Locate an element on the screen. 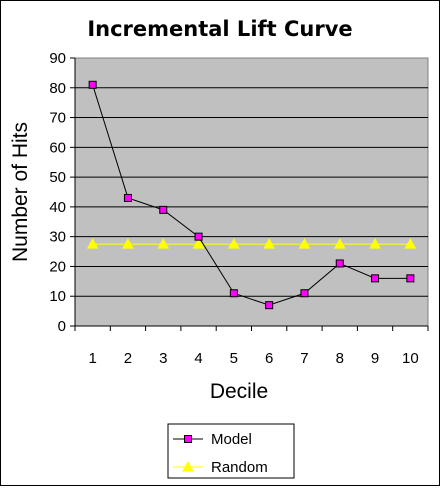  y-tick-label: 30 is located at coordinates (57, 237).